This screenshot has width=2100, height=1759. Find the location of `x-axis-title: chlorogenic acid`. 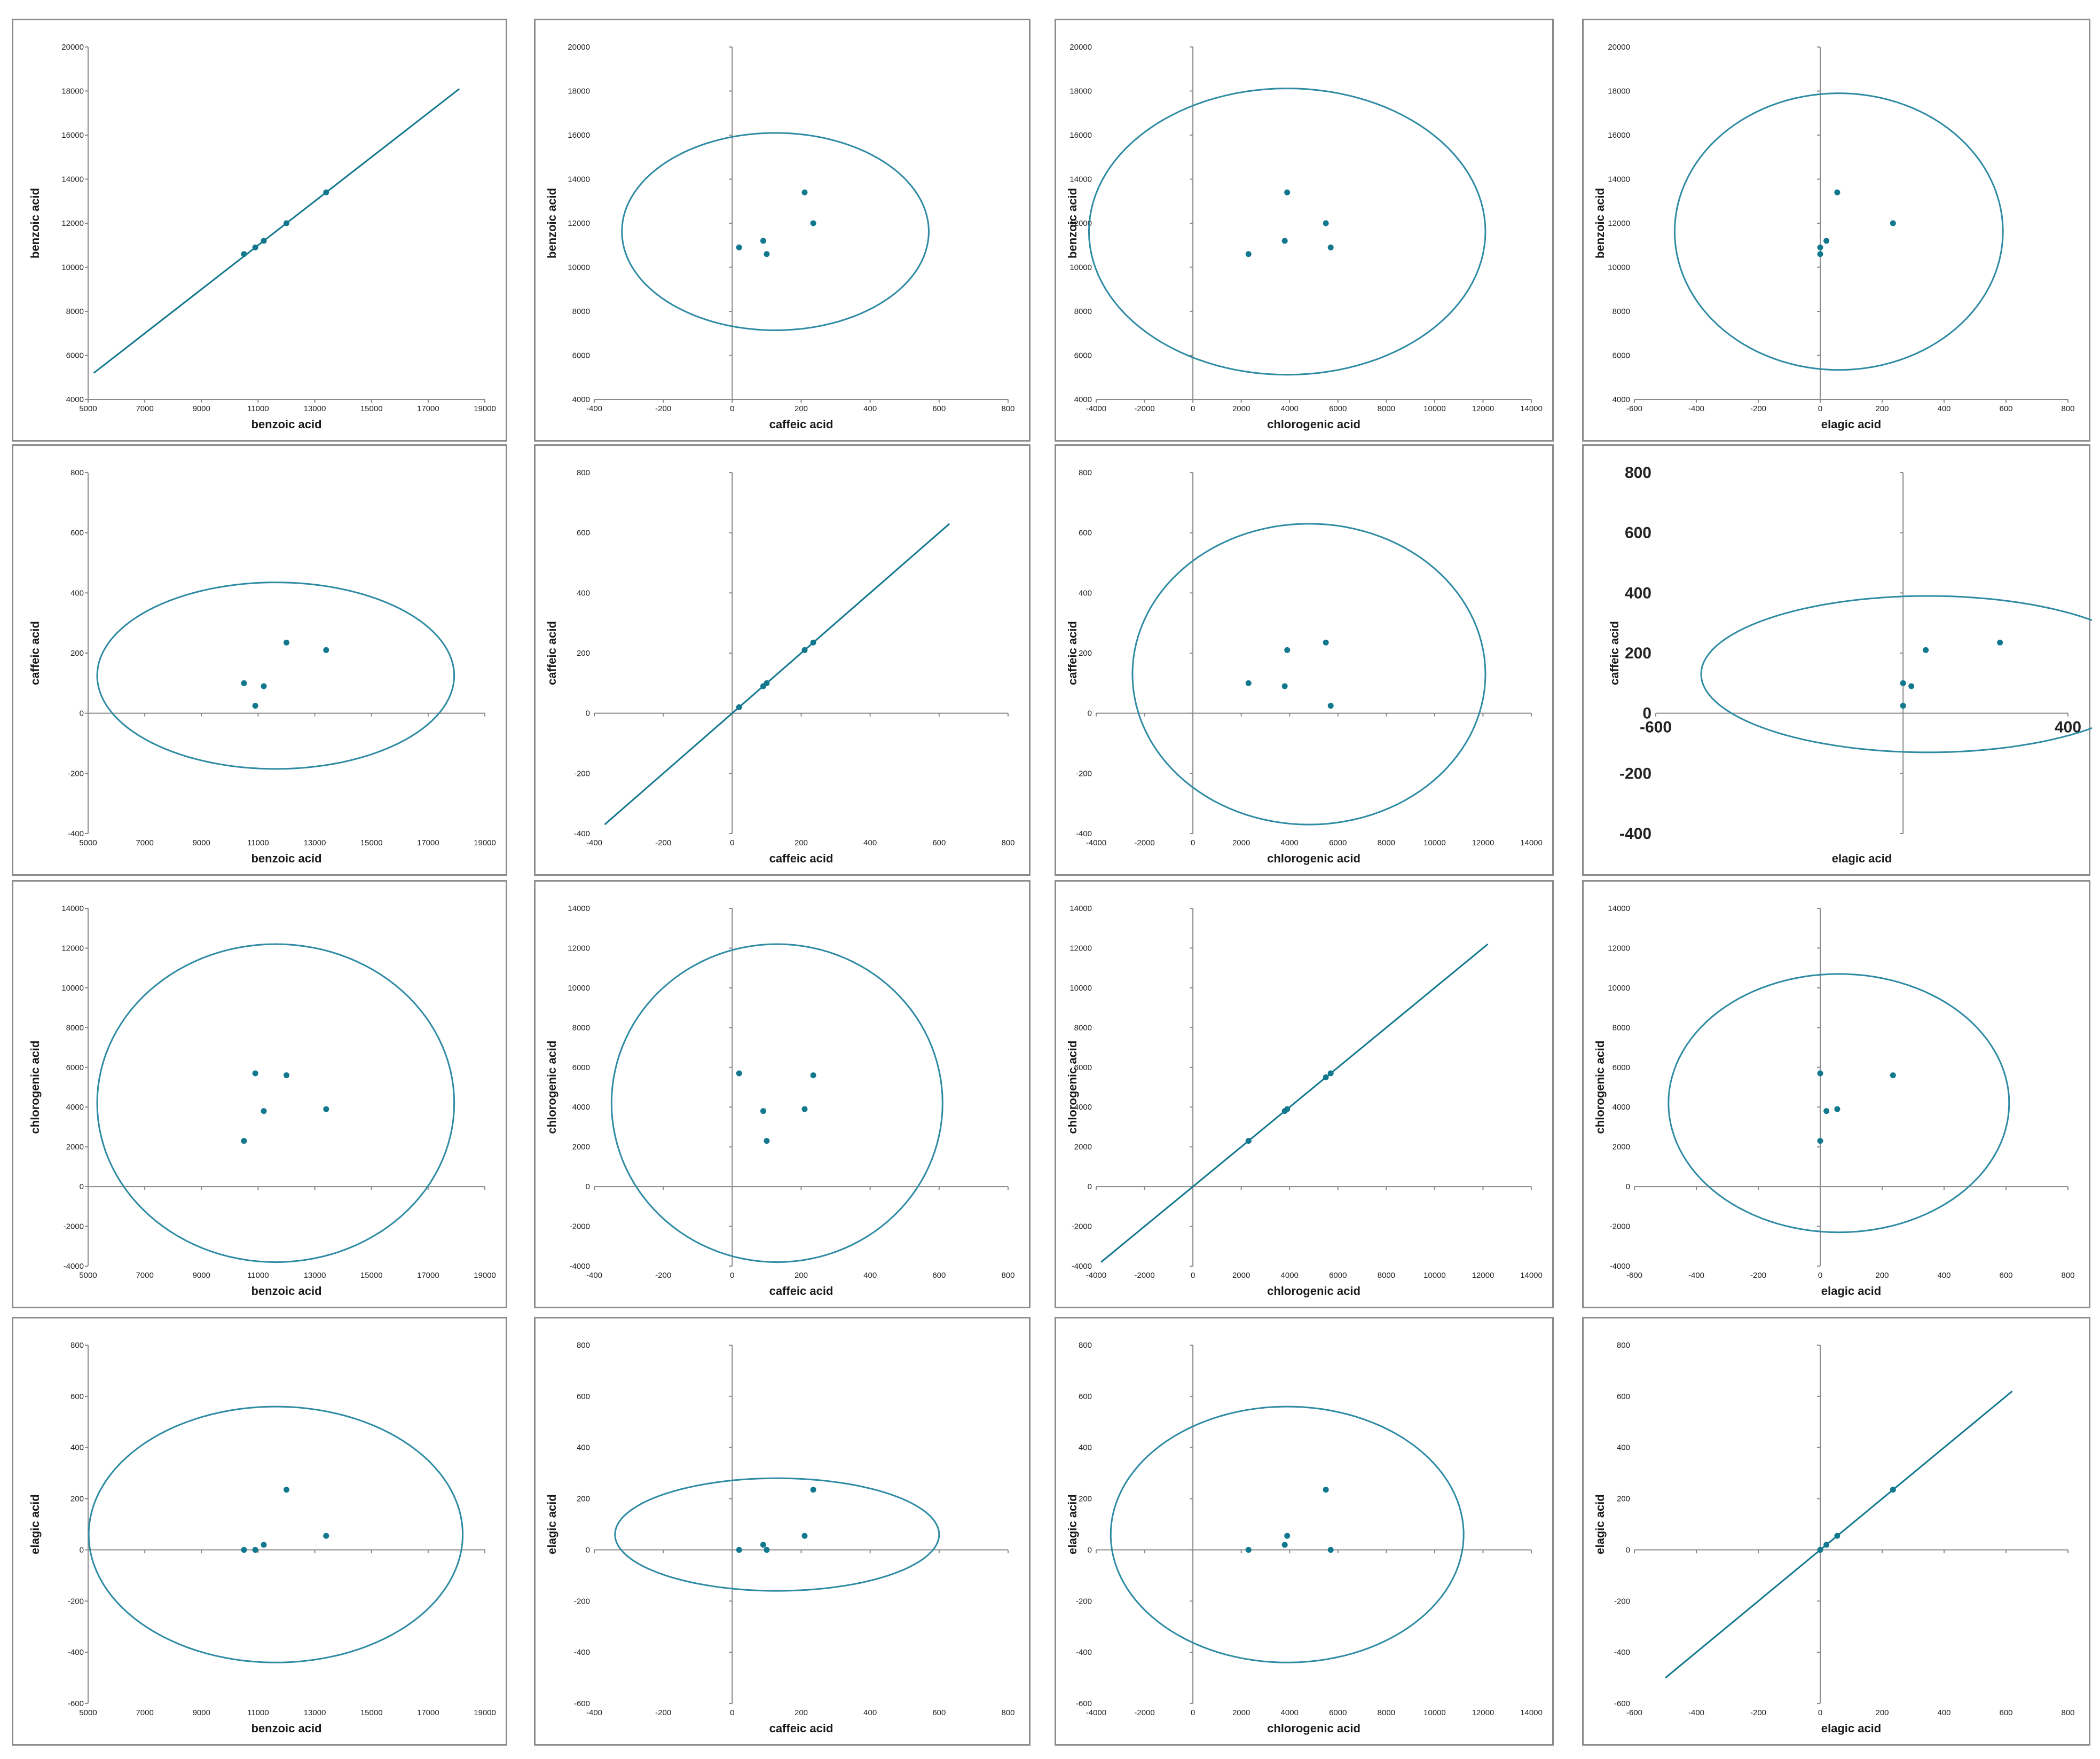

x-axis-title: chlorogenic acid is located at coordinates (1313, 858).